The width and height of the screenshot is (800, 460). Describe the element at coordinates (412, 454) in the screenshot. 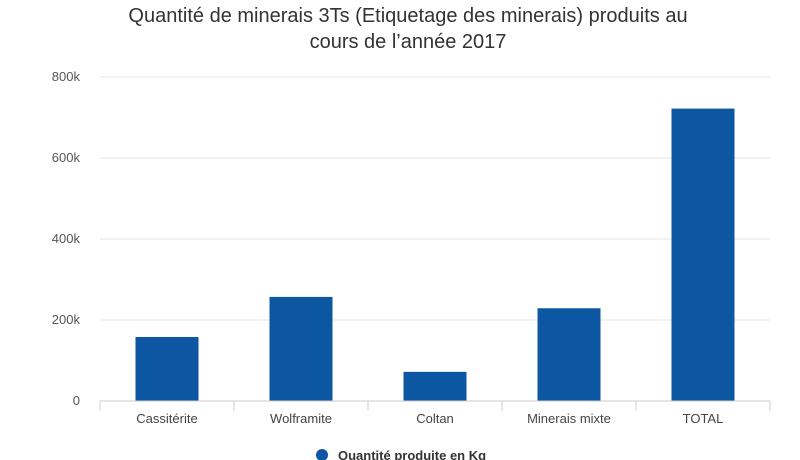

I see `legend-label: Quantité produite en Kg` at that location.